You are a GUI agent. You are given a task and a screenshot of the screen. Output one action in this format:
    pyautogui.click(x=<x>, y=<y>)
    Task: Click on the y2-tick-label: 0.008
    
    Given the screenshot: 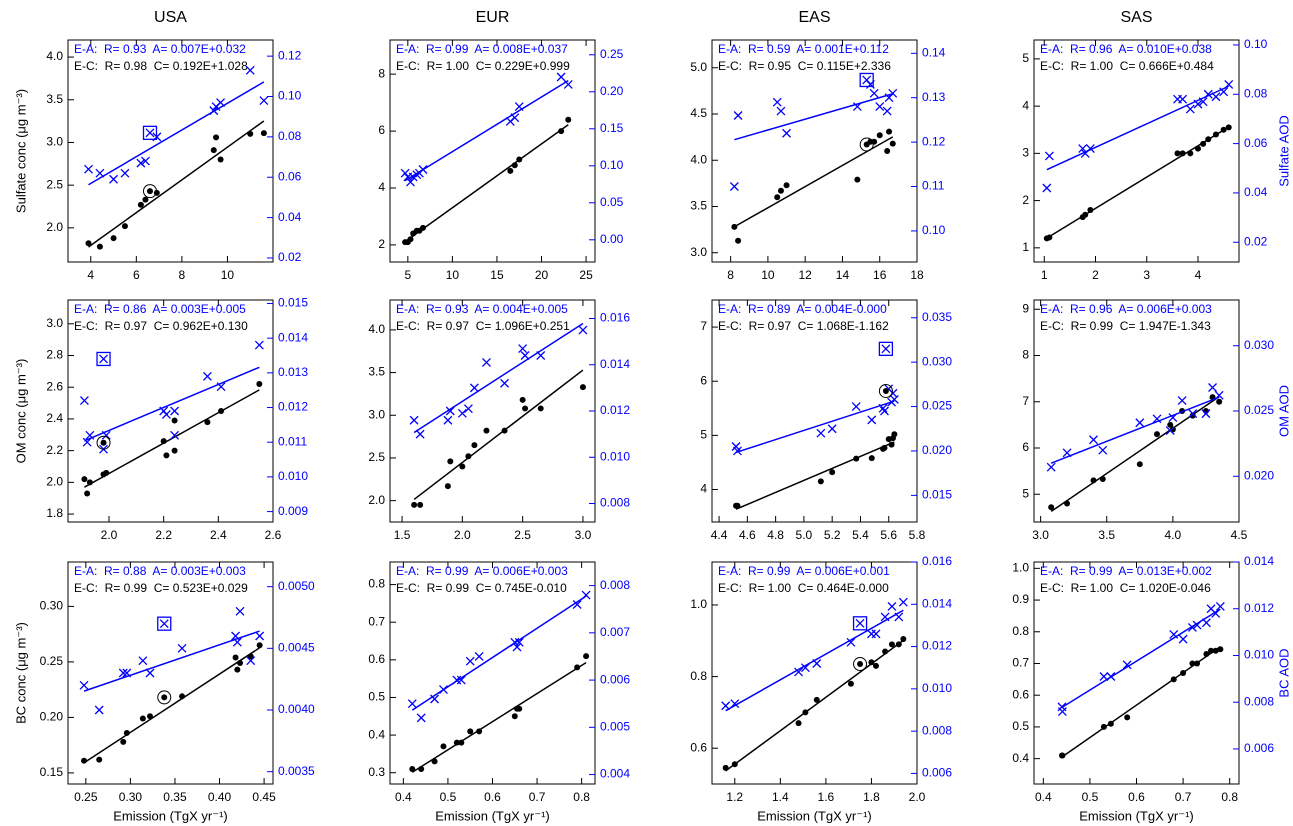 What is the action you would take?
    pyautogui.click(x=615, y=585)
    